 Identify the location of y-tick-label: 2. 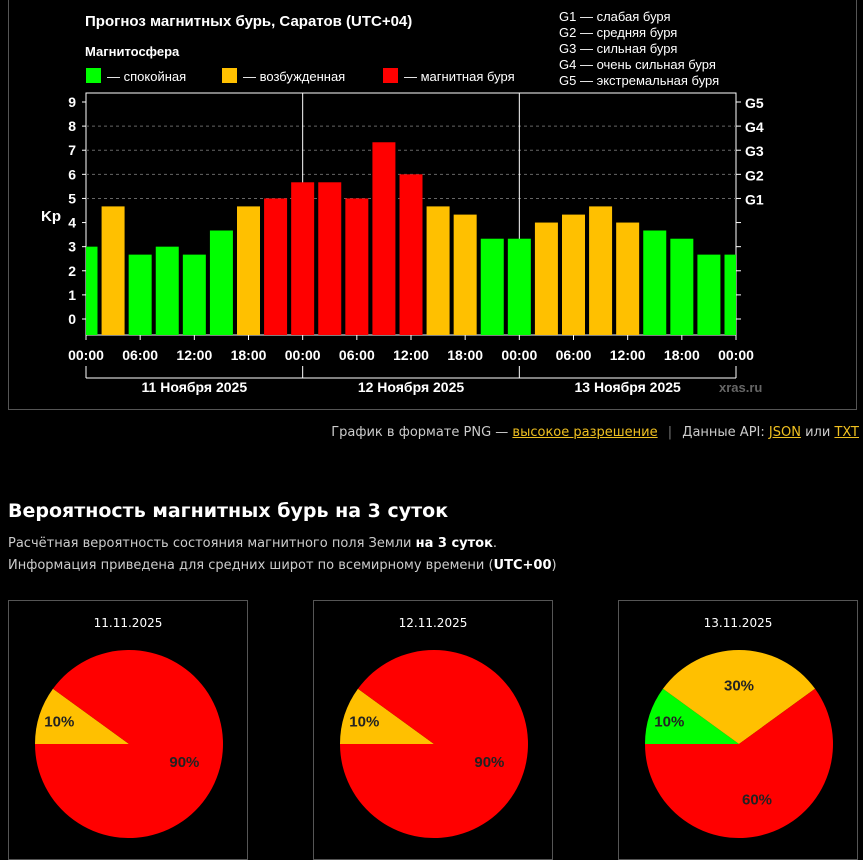
(72, 271).